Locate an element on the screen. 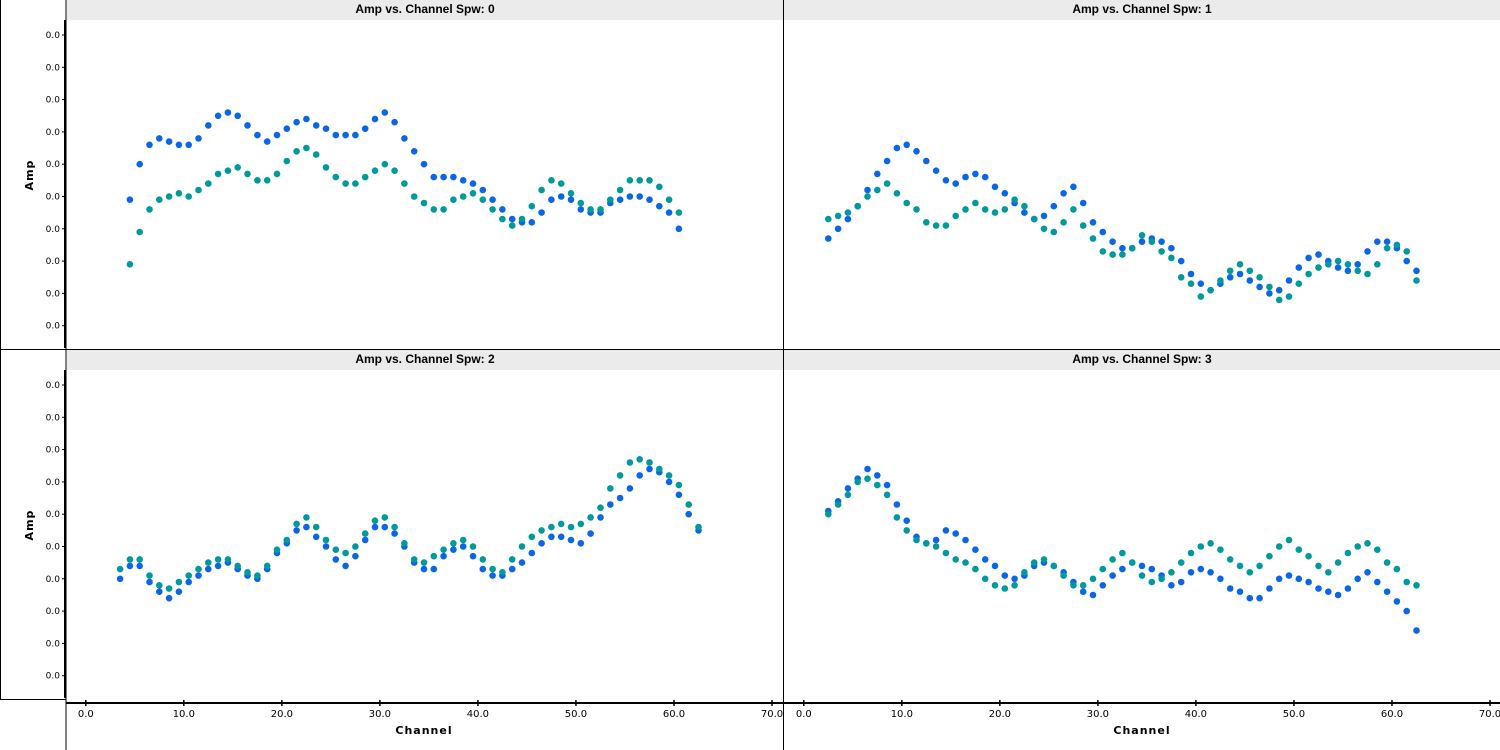 The image size is (1500, 750). x-axis-label: Channel is located at coordinates (423, 730).